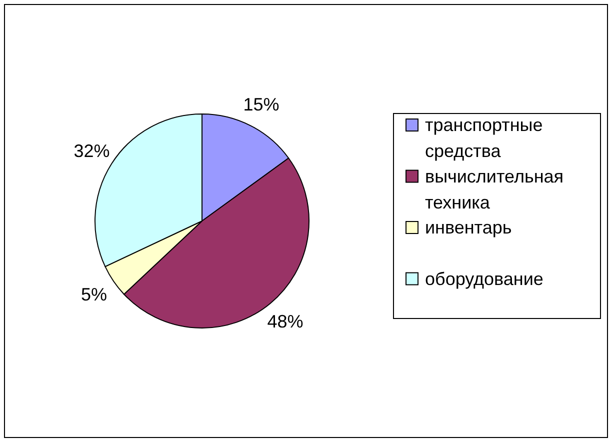 This screenshot has height=444, width=612. Describe the element at coordinates (261, 104) in the screenshot. I see `data-label: 15%` at that location.